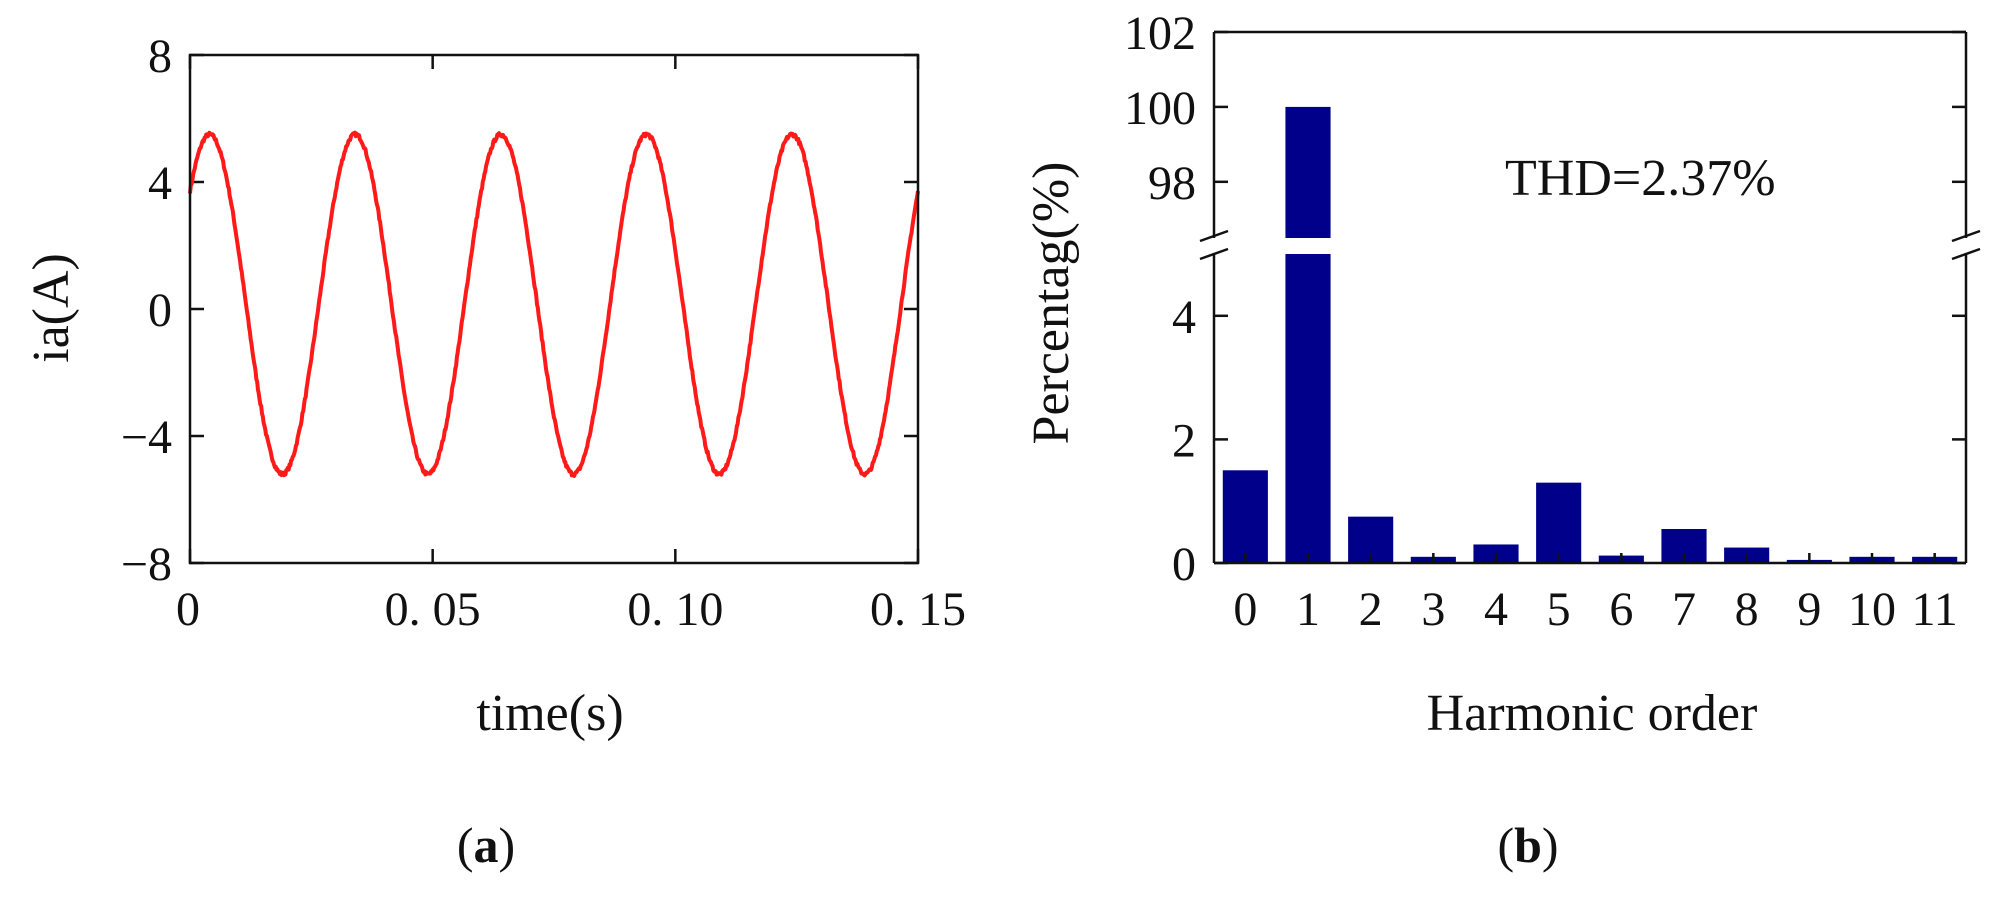 The image size is (1997, 899). What do you see at coordinates (1371, 609) in the screenshot?
I see `x-tick-label: 2` at bounding box center [1371, 609].